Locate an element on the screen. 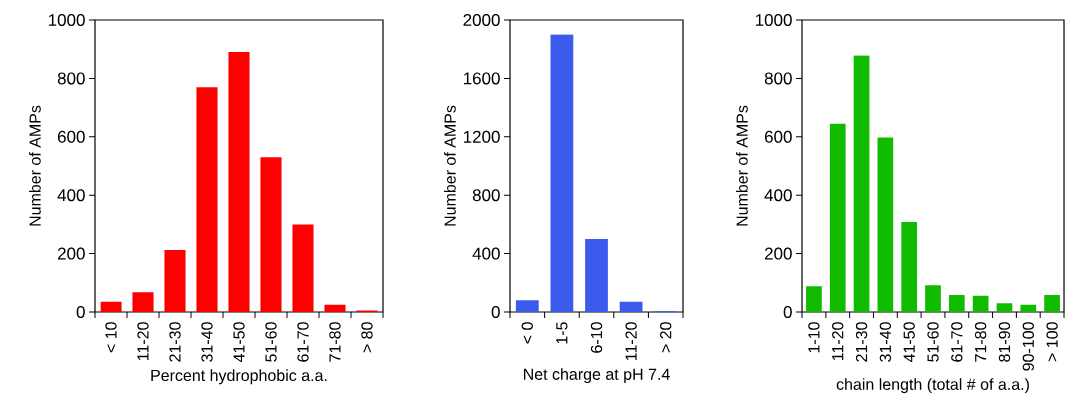 The height and width of the screenshot is (407, 1081). x-tick-label: < 0 is located at coordinates (527, 333).